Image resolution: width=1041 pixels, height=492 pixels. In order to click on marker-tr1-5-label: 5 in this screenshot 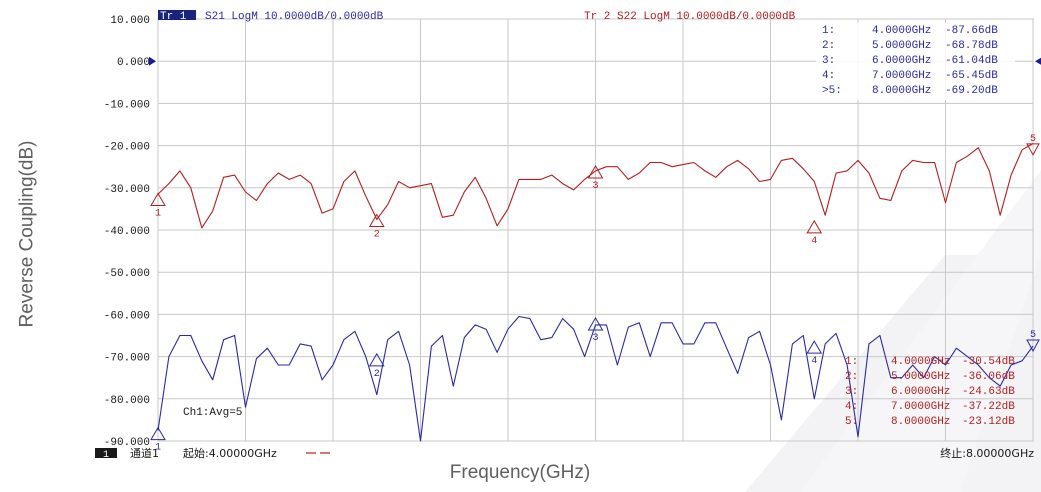, I will do `click(1033, 335)`.